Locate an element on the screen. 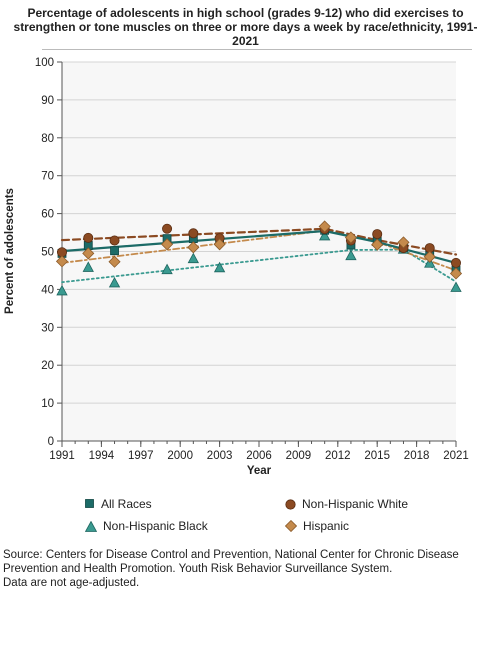 The height and width of the screenshot is (646, 491). y-tick-label: 40 is located at coordinates (47, 290).